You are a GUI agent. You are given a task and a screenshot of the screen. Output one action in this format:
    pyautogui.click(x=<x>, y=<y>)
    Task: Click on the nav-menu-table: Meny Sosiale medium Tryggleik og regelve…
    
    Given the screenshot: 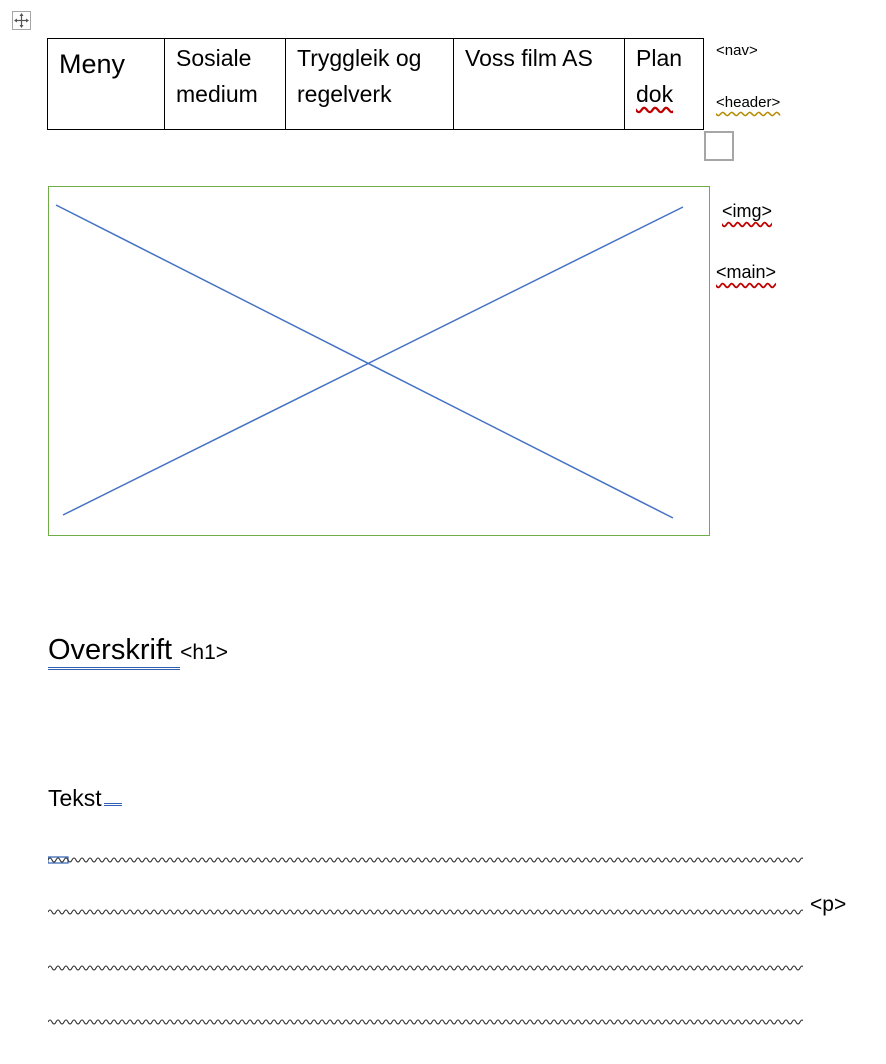 What is the action you would take?
    pyautogui.click(x=375, y=84)
    